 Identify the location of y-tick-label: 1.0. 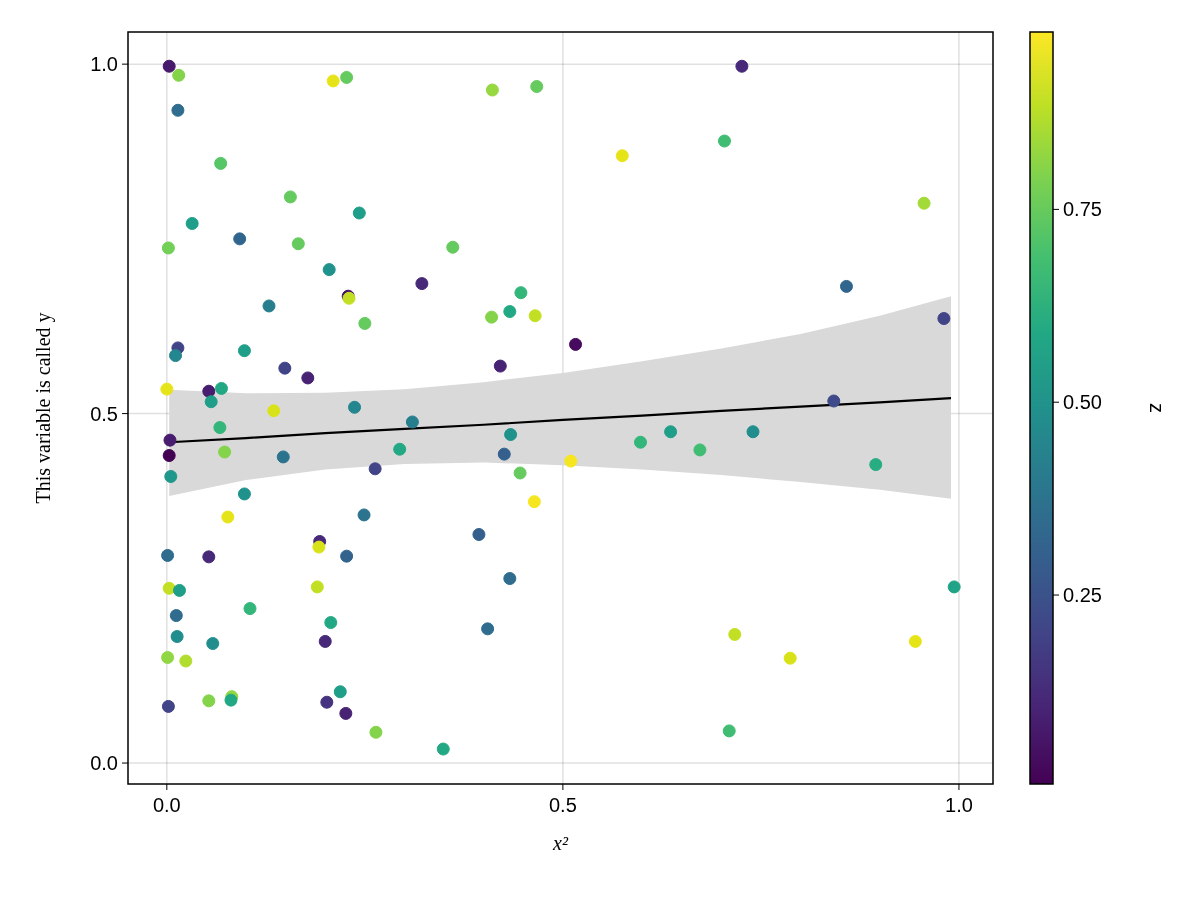
(104, 64).